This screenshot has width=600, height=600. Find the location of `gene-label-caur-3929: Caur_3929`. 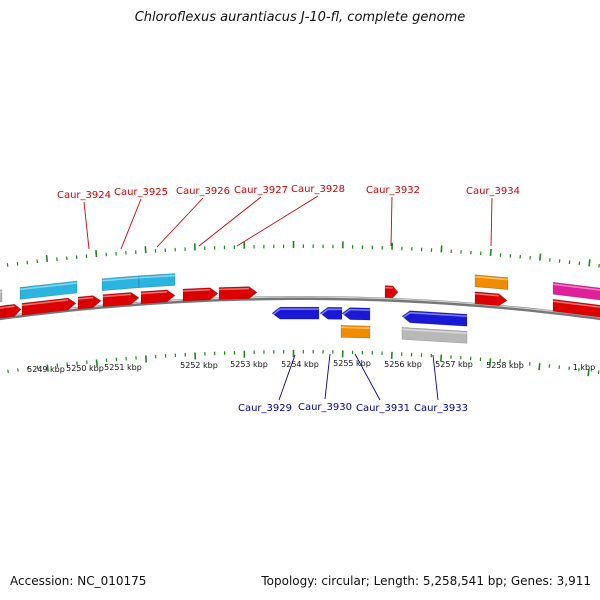

gene-label-caur-3929: Caur_3929 is located at coordinates (265, 408).